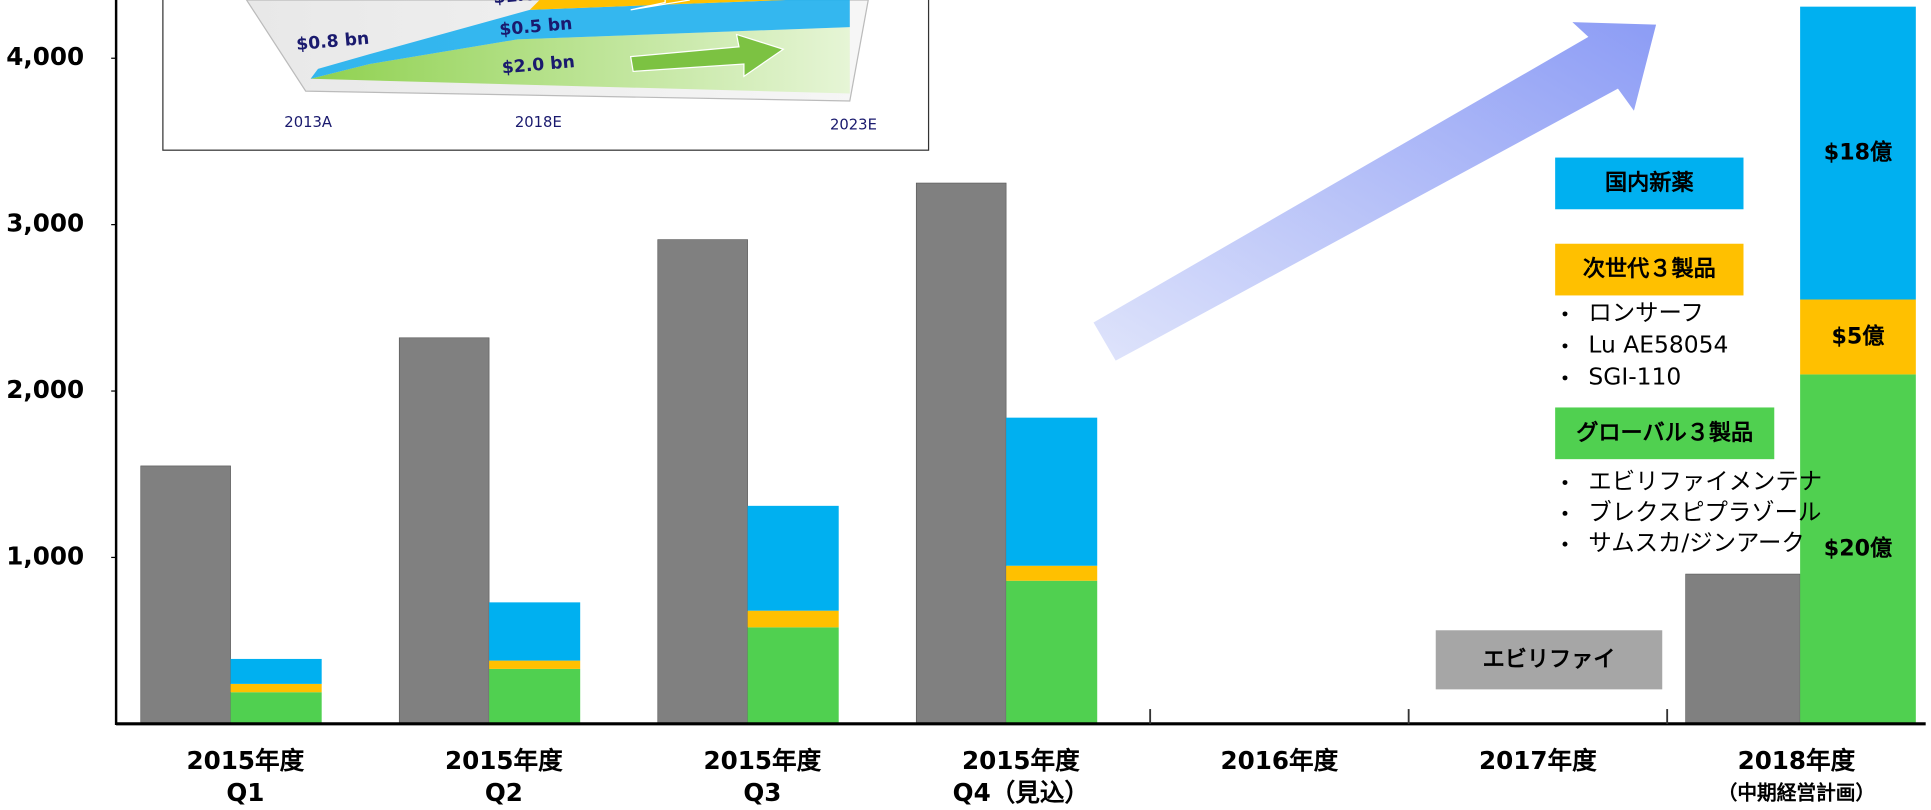 Image resolution: width=1931 pixels, height=810 pixels. Describe the element at coordinates (45, 223) in the screenshot. I see `y-tick-label: 3,000` at that location.